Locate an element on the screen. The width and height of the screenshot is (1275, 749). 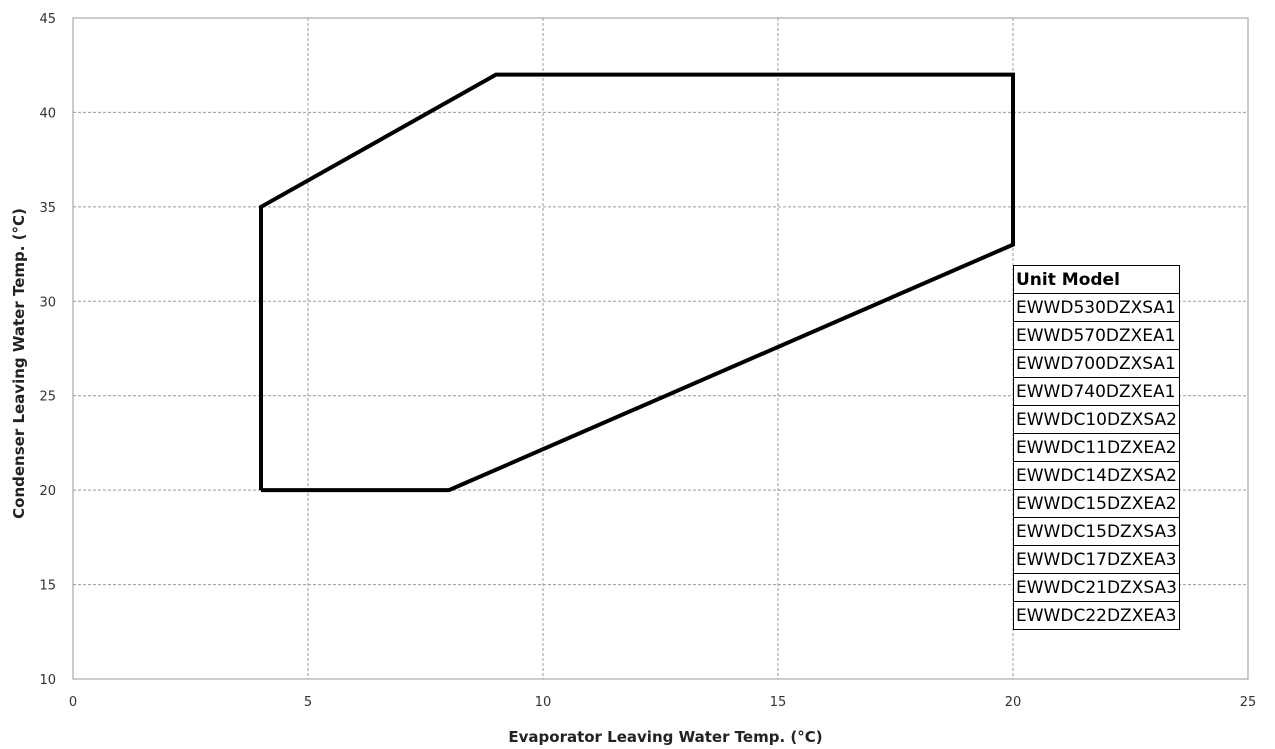
table-row: EWWDC21DZXSA3 is located at coordinates (1096, 587).